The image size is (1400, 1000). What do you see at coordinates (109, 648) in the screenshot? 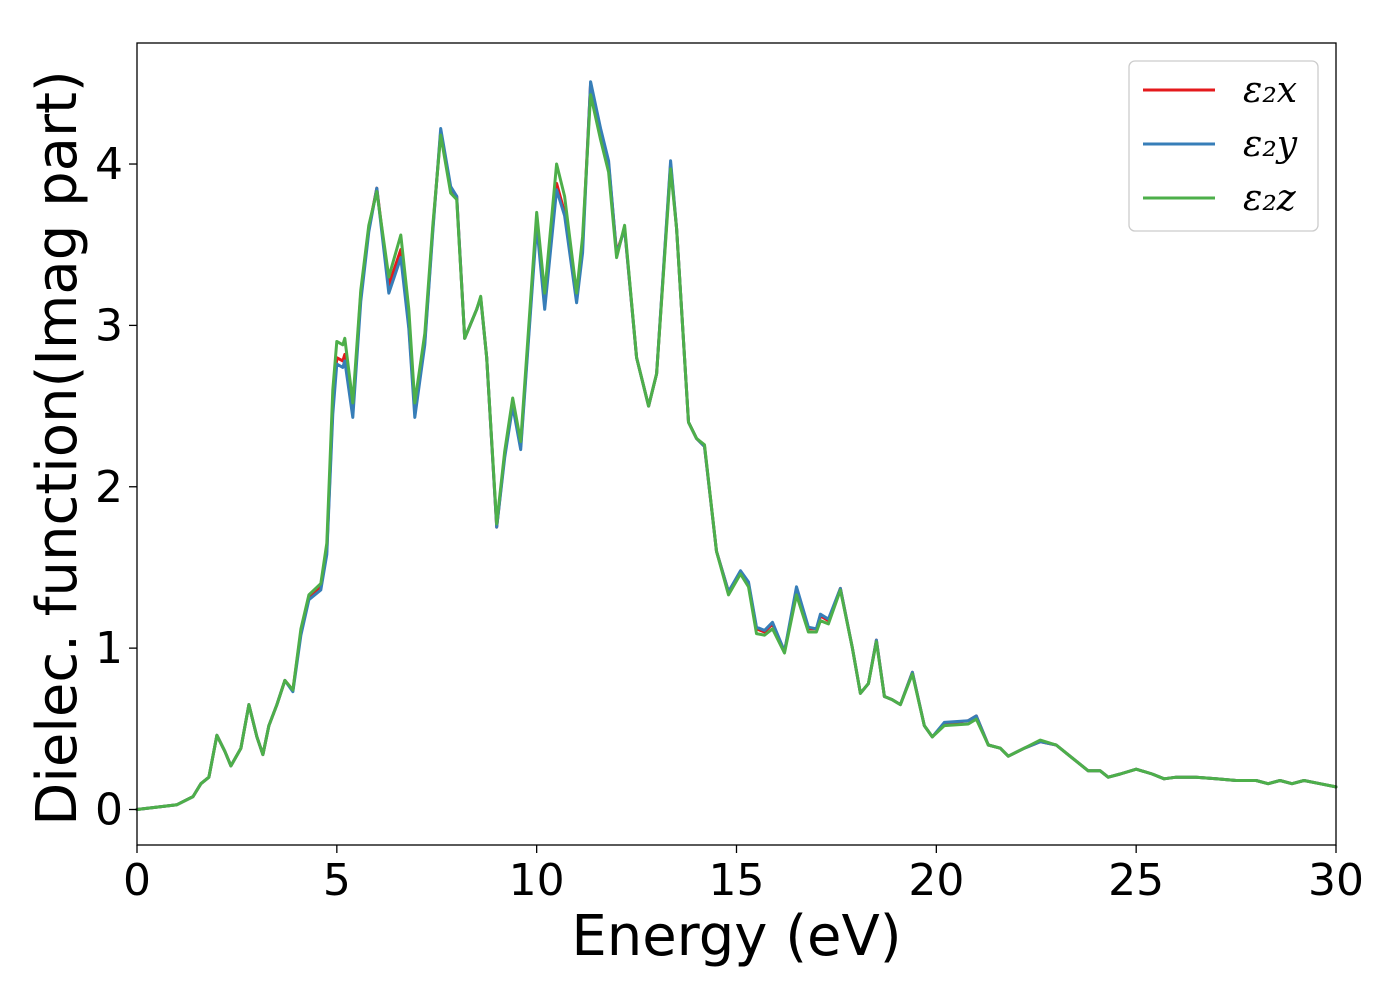
I see `y-tick-label: 1` at bounding box center [109, 648].